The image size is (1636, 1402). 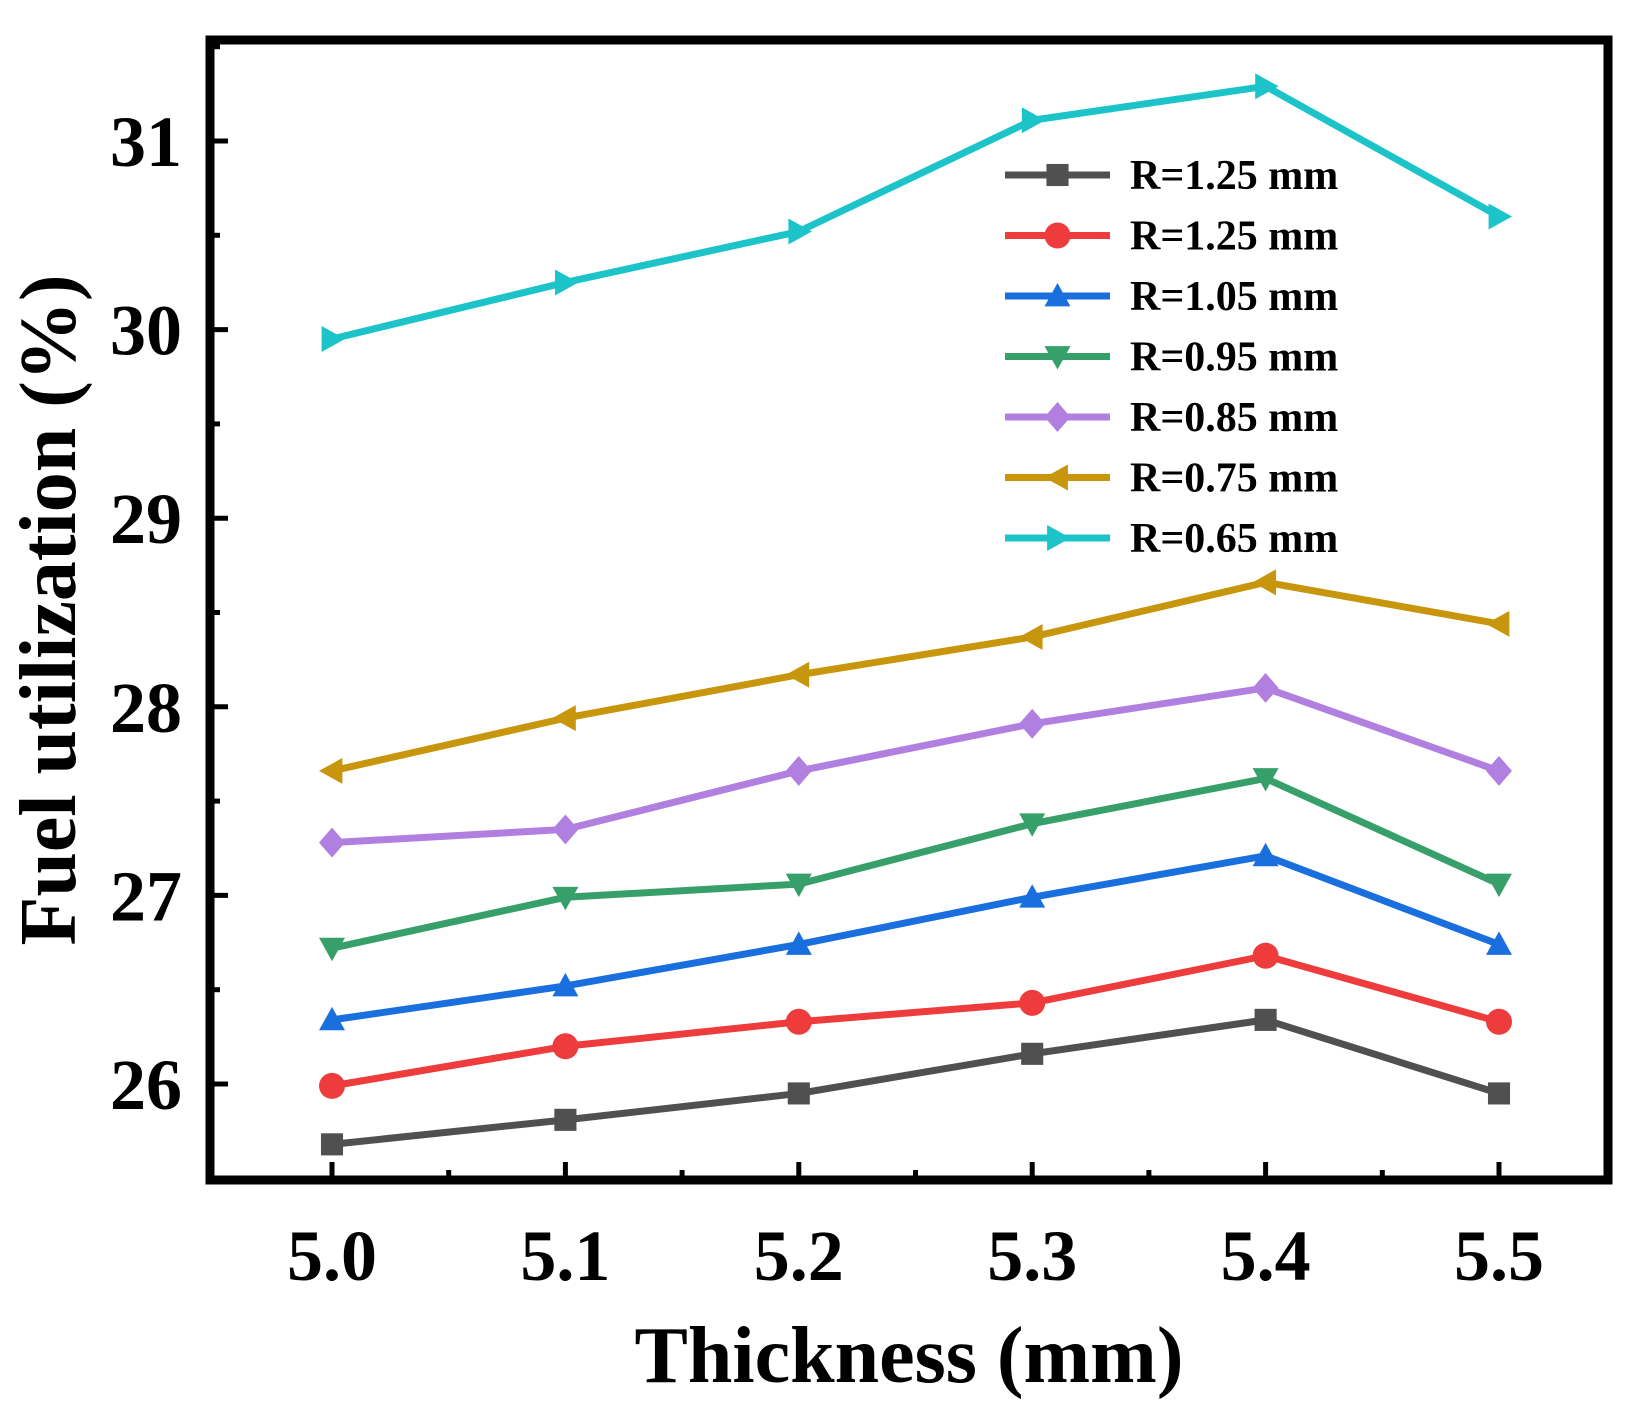 What do you see at coordinates (332, 1256) in the screenshot?
I see `x-tick-label: 5.0` at bounding box center [332, 1256].